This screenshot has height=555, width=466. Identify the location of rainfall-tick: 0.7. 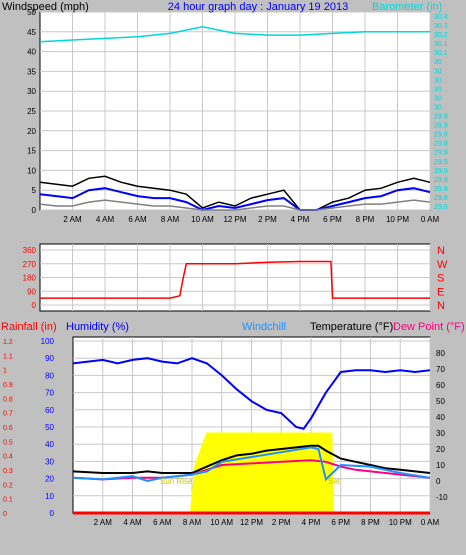
(8, 414).